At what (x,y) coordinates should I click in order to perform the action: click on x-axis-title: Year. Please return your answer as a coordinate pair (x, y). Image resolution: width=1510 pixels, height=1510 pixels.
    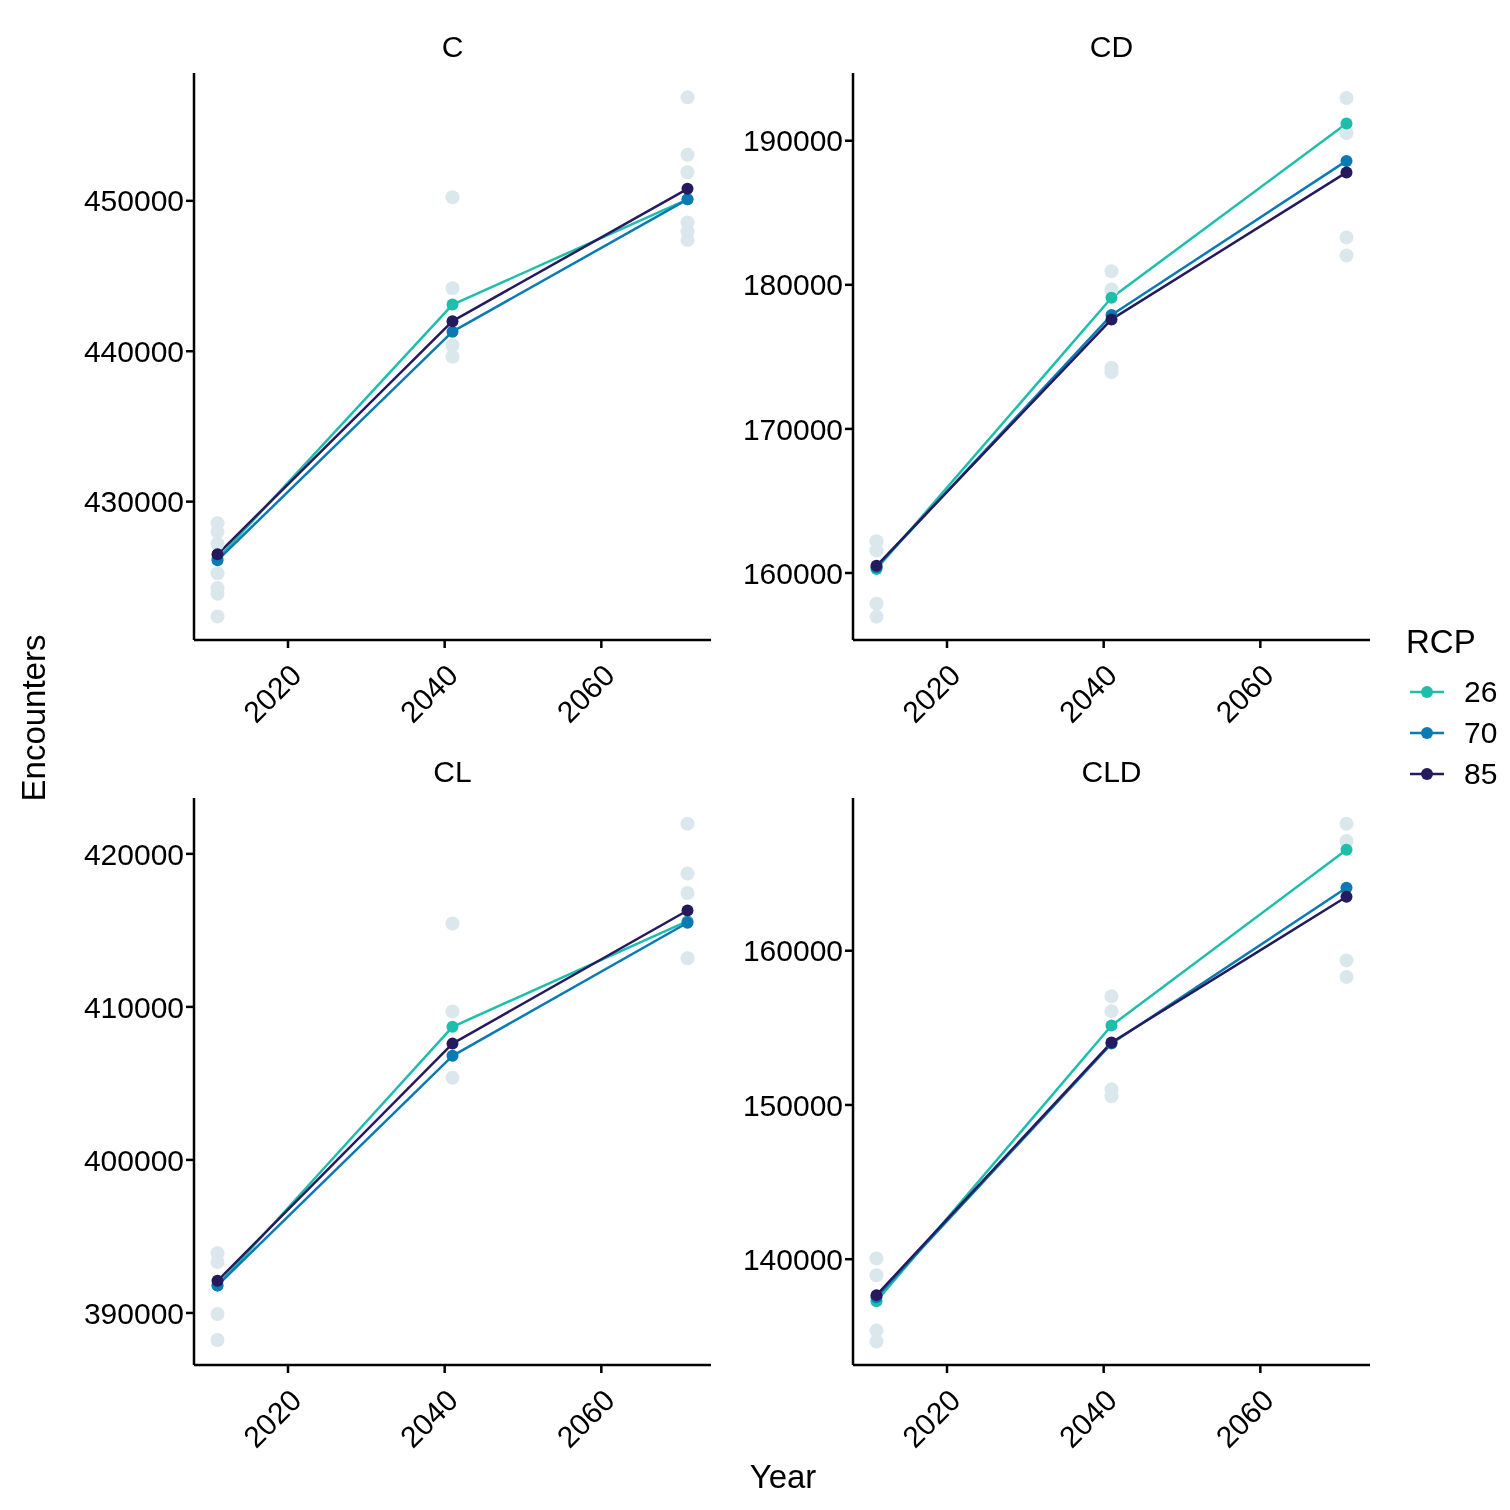
    Looking at the image, I should click on (783, 1477).